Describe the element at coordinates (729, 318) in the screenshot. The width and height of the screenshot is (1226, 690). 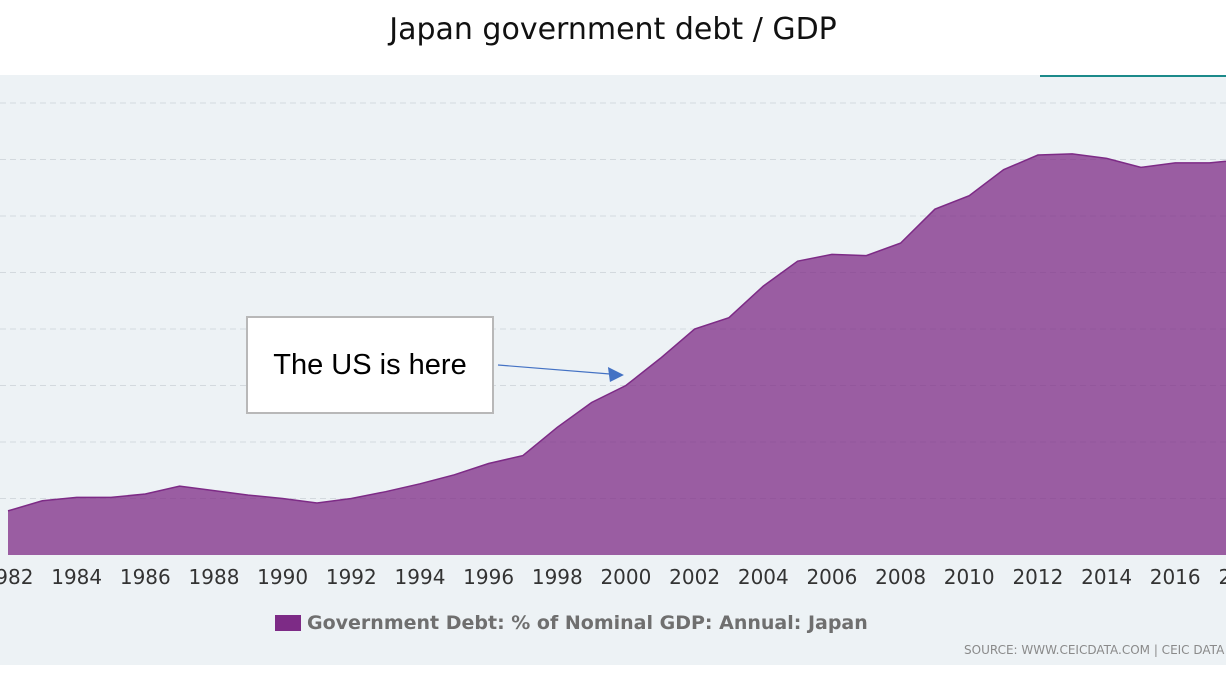
I see `data-point-2003` at that location.